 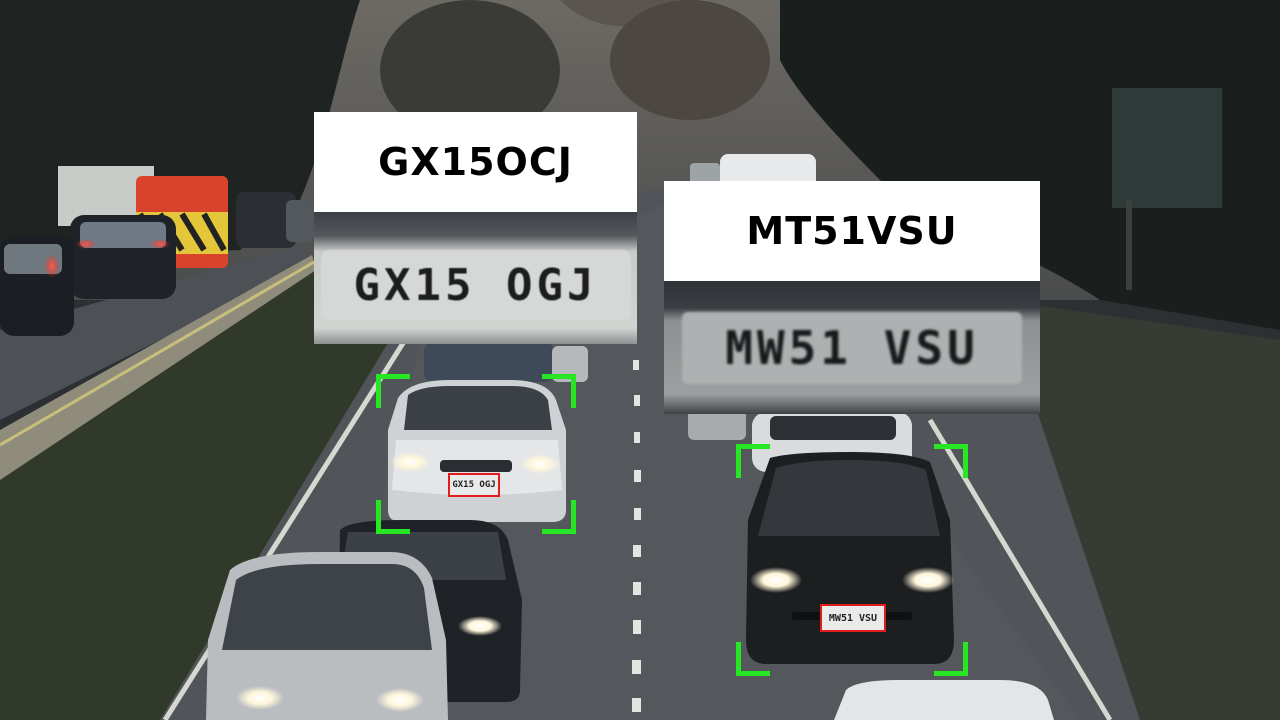 I want to click on recognized-plate-label: MT51VSU, so click(x=852, y=231).